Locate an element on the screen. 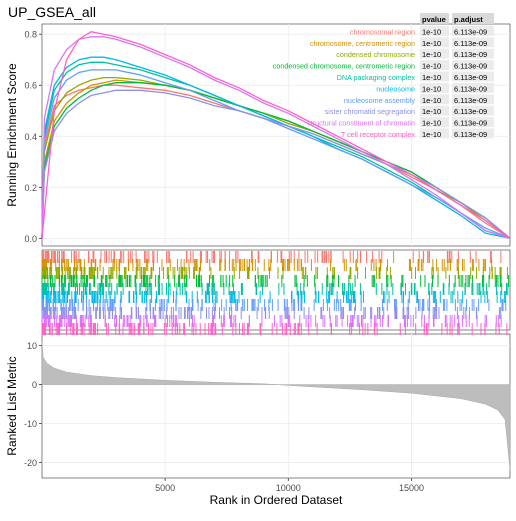 The height and width of the screenshot is (521, 516). legend-header-pvalue: pvalue is located at coordinates (434, 19).